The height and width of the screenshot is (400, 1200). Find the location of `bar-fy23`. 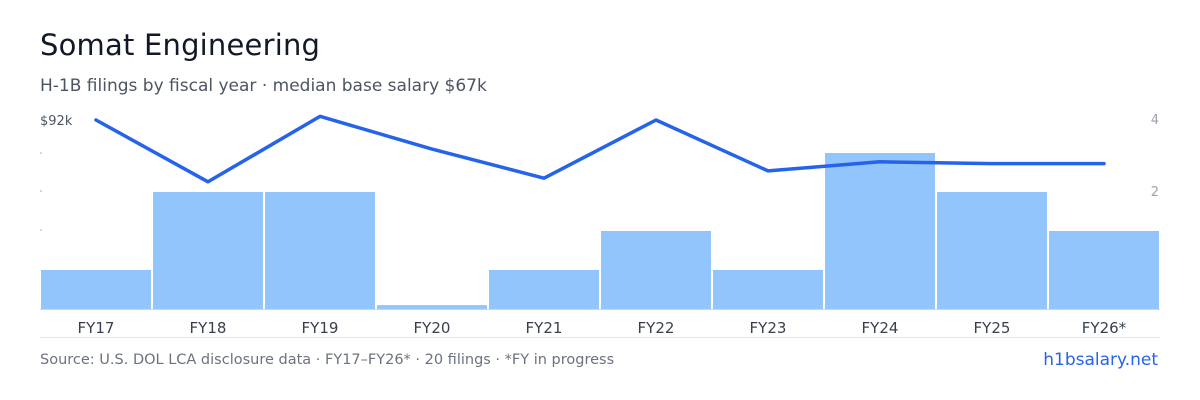

bar-fy23 is located at coordinates (768, 289).